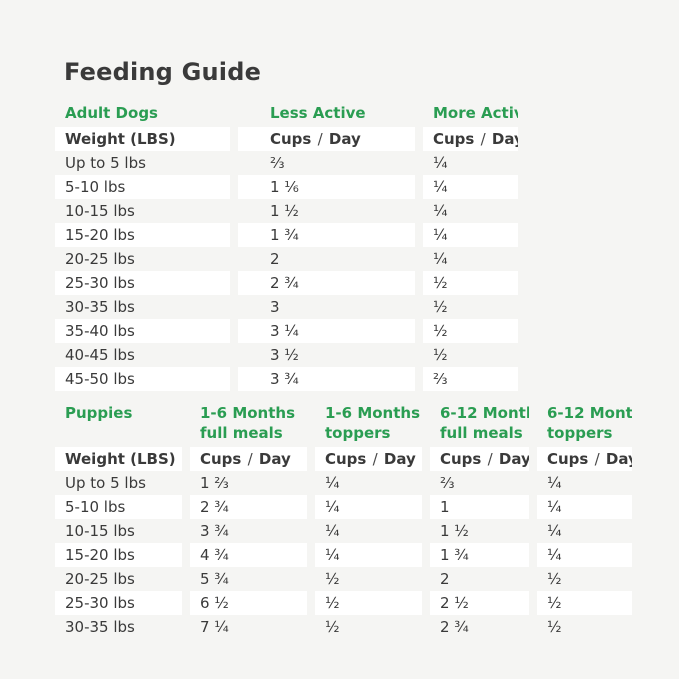 This screenshot has height=679, width=679. Describe the element at coordinates (214, 627) in the screenshot. I see `value-cell: 7 ¼` at that location.